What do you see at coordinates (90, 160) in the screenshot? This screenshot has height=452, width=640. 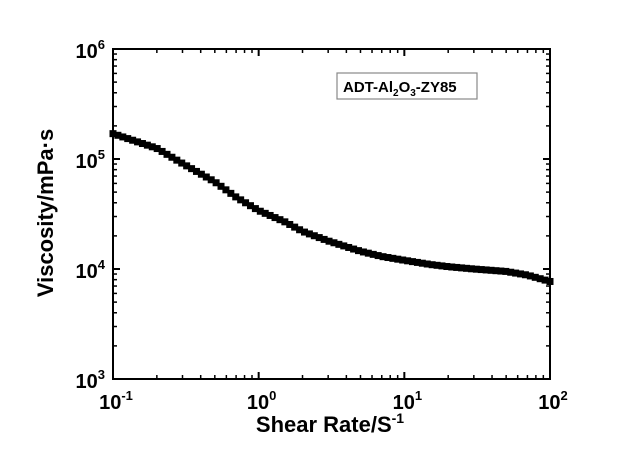 I see `y-tick-label: 10⁵` at bounding box center [90, 160].